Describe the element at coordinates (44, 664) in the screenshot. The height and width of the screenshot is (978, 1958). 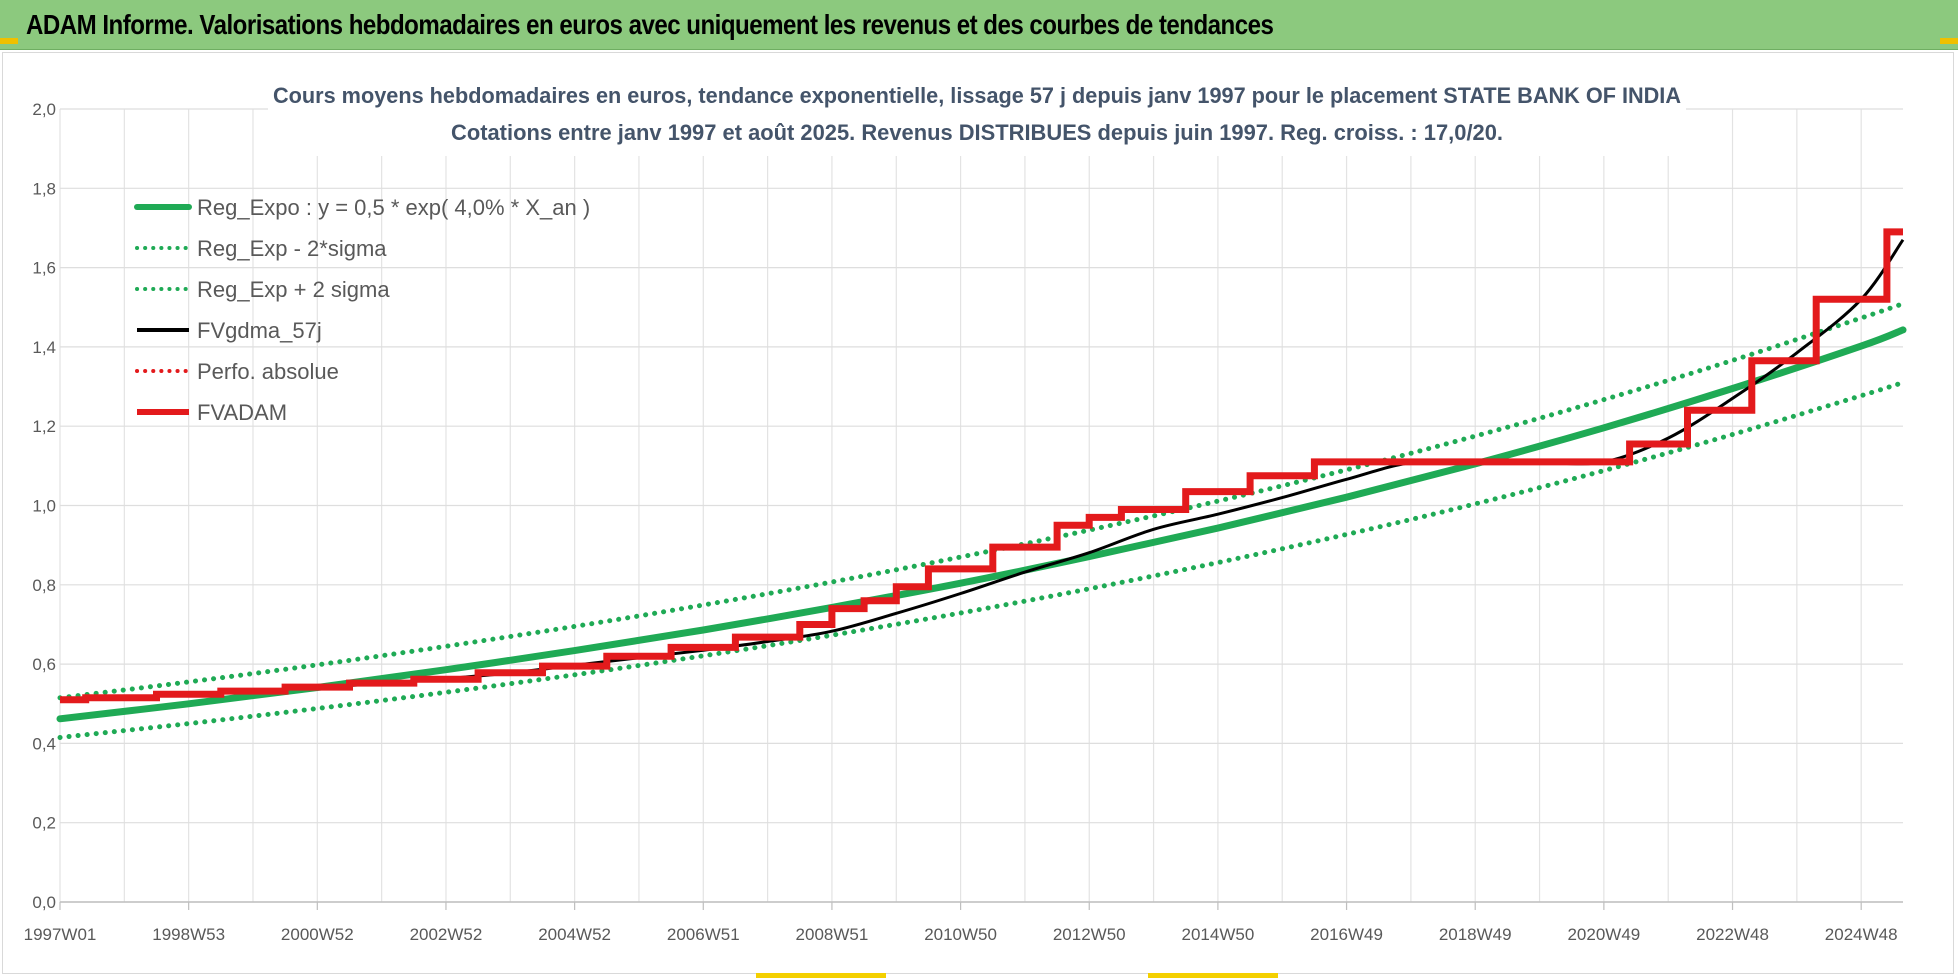
I see `y-tick-label: 0,6` at that location.